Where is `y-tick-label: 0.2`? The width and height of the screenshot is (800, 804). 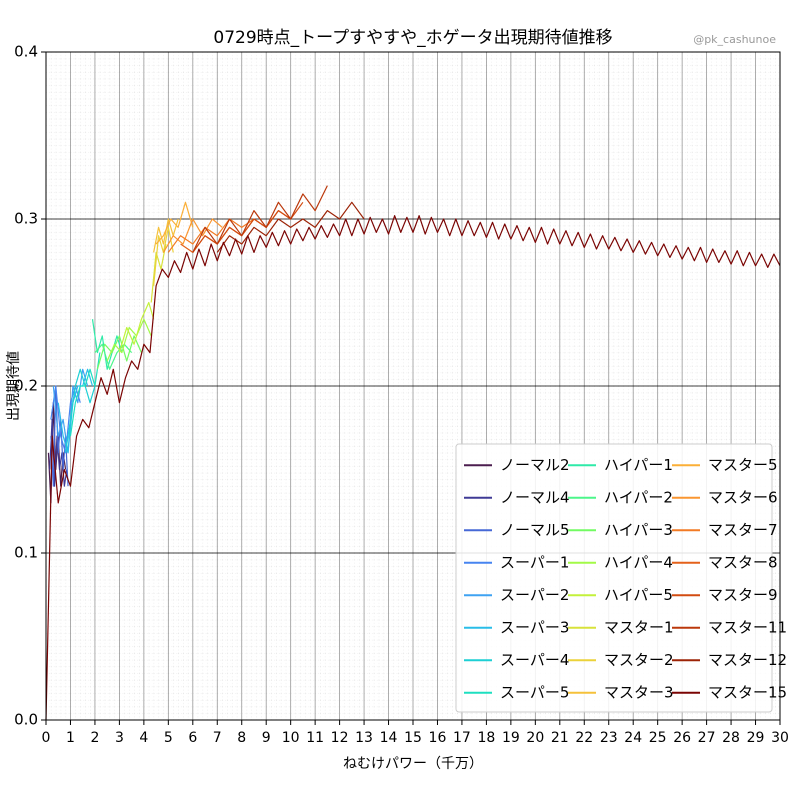 y-tick-label: 0.2 is located at coordinates (26, 386).